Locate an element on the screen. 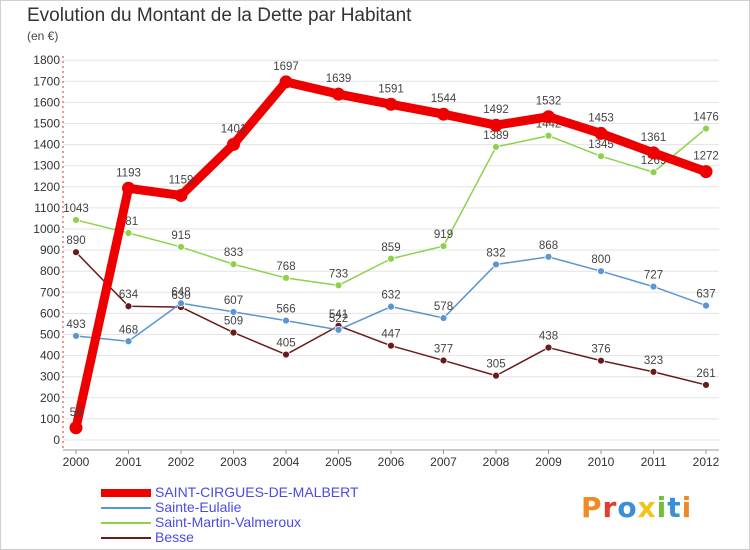 The width and height of the screenshot is (750, 550). y-tick-label: 400 is located at coordinates (50, 356).